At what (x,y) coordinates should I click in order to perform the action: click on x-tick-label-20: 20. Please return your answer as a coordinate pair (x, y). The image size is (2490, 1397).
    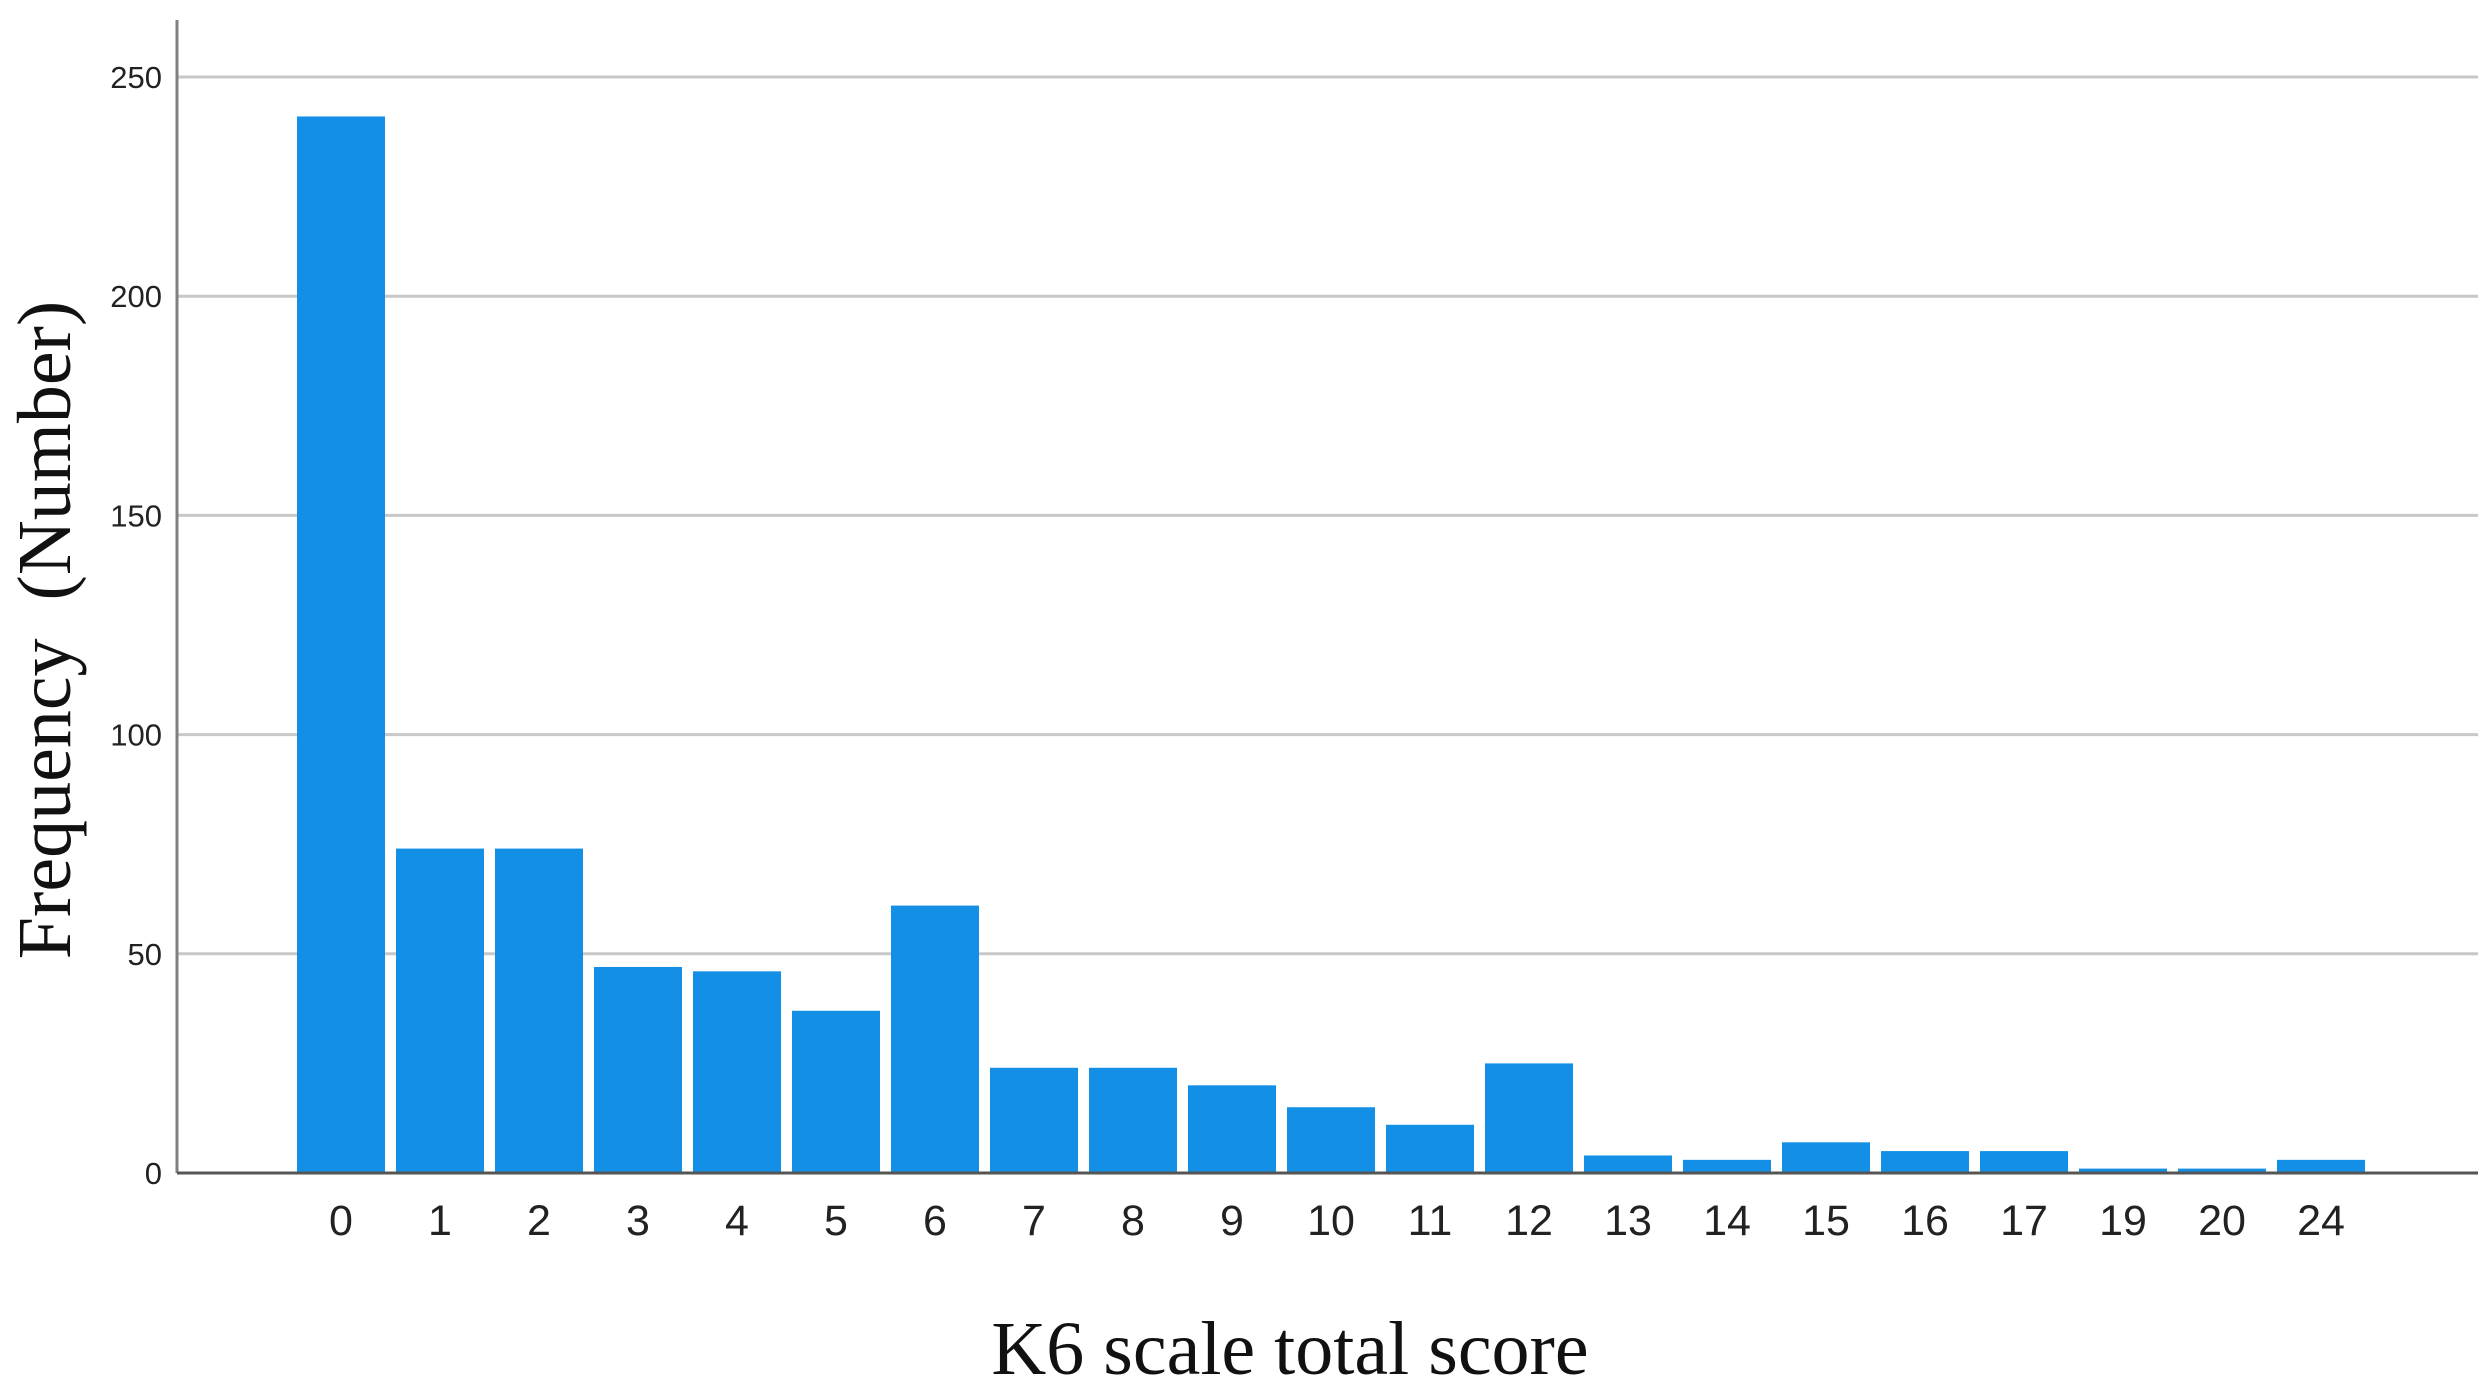
    Looking at the image, I should click on (2222, 1221).